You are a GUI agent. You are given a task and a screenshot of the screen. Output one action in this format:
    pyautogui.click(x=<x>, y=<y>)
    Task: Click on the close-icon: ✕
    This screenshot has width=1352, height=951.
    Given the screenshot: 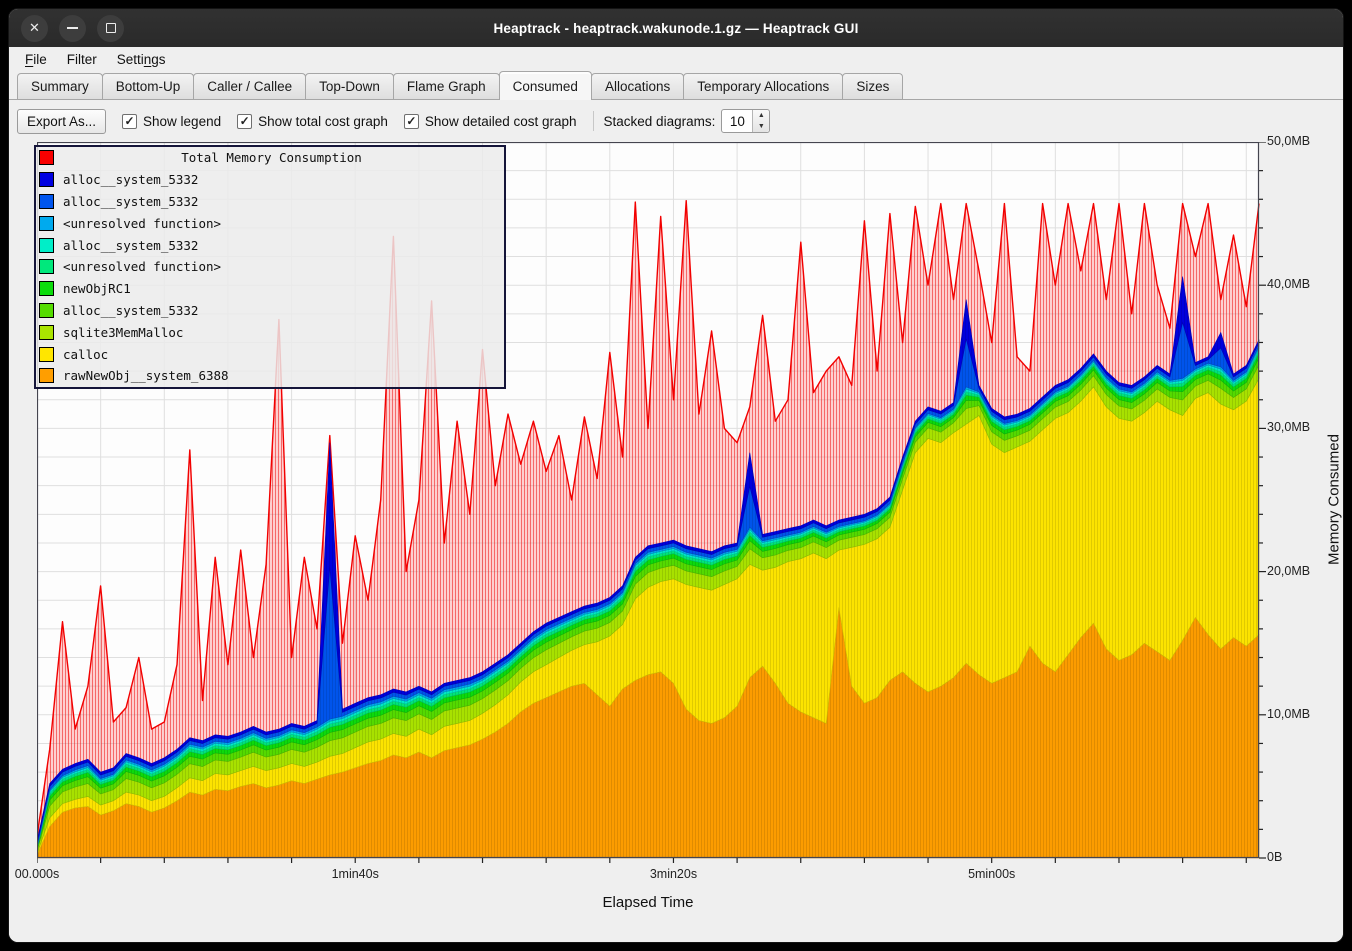 What is the action you would take?
    pyautogui.click(x=34, y=27)
    